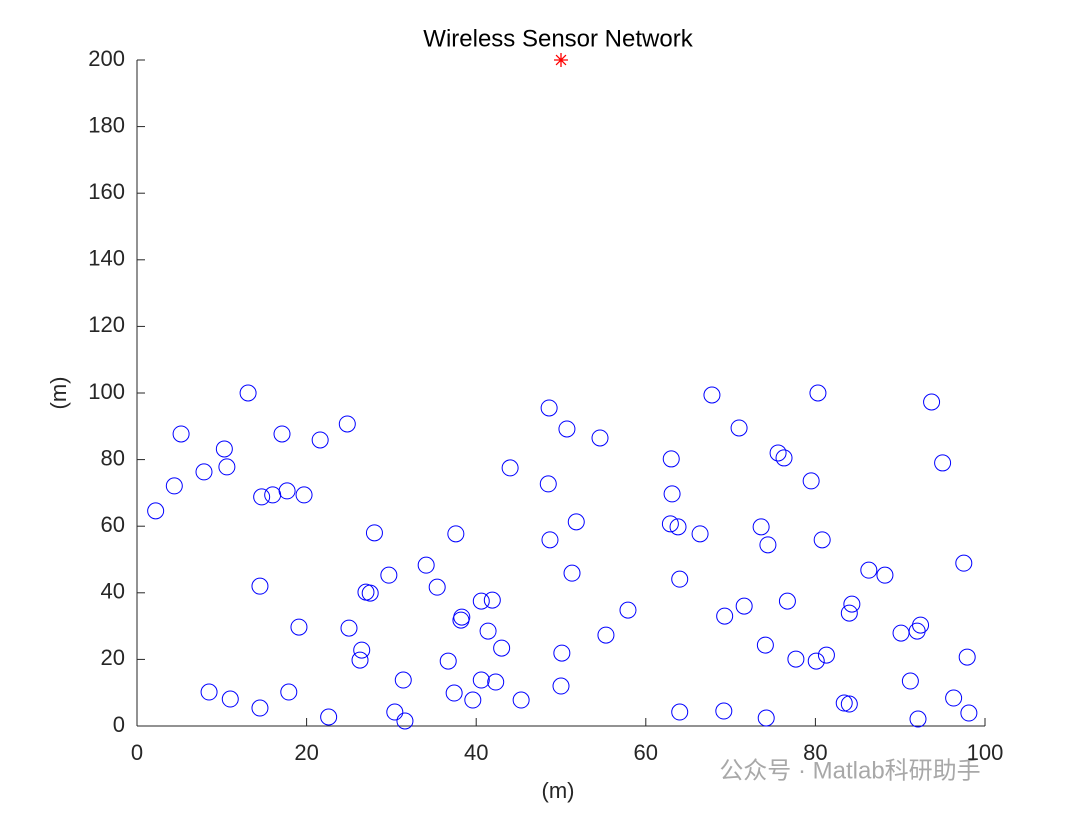 This screenshot has height=819, width=1080. I want to click on y-tick-label: 160, so click(106, 191).